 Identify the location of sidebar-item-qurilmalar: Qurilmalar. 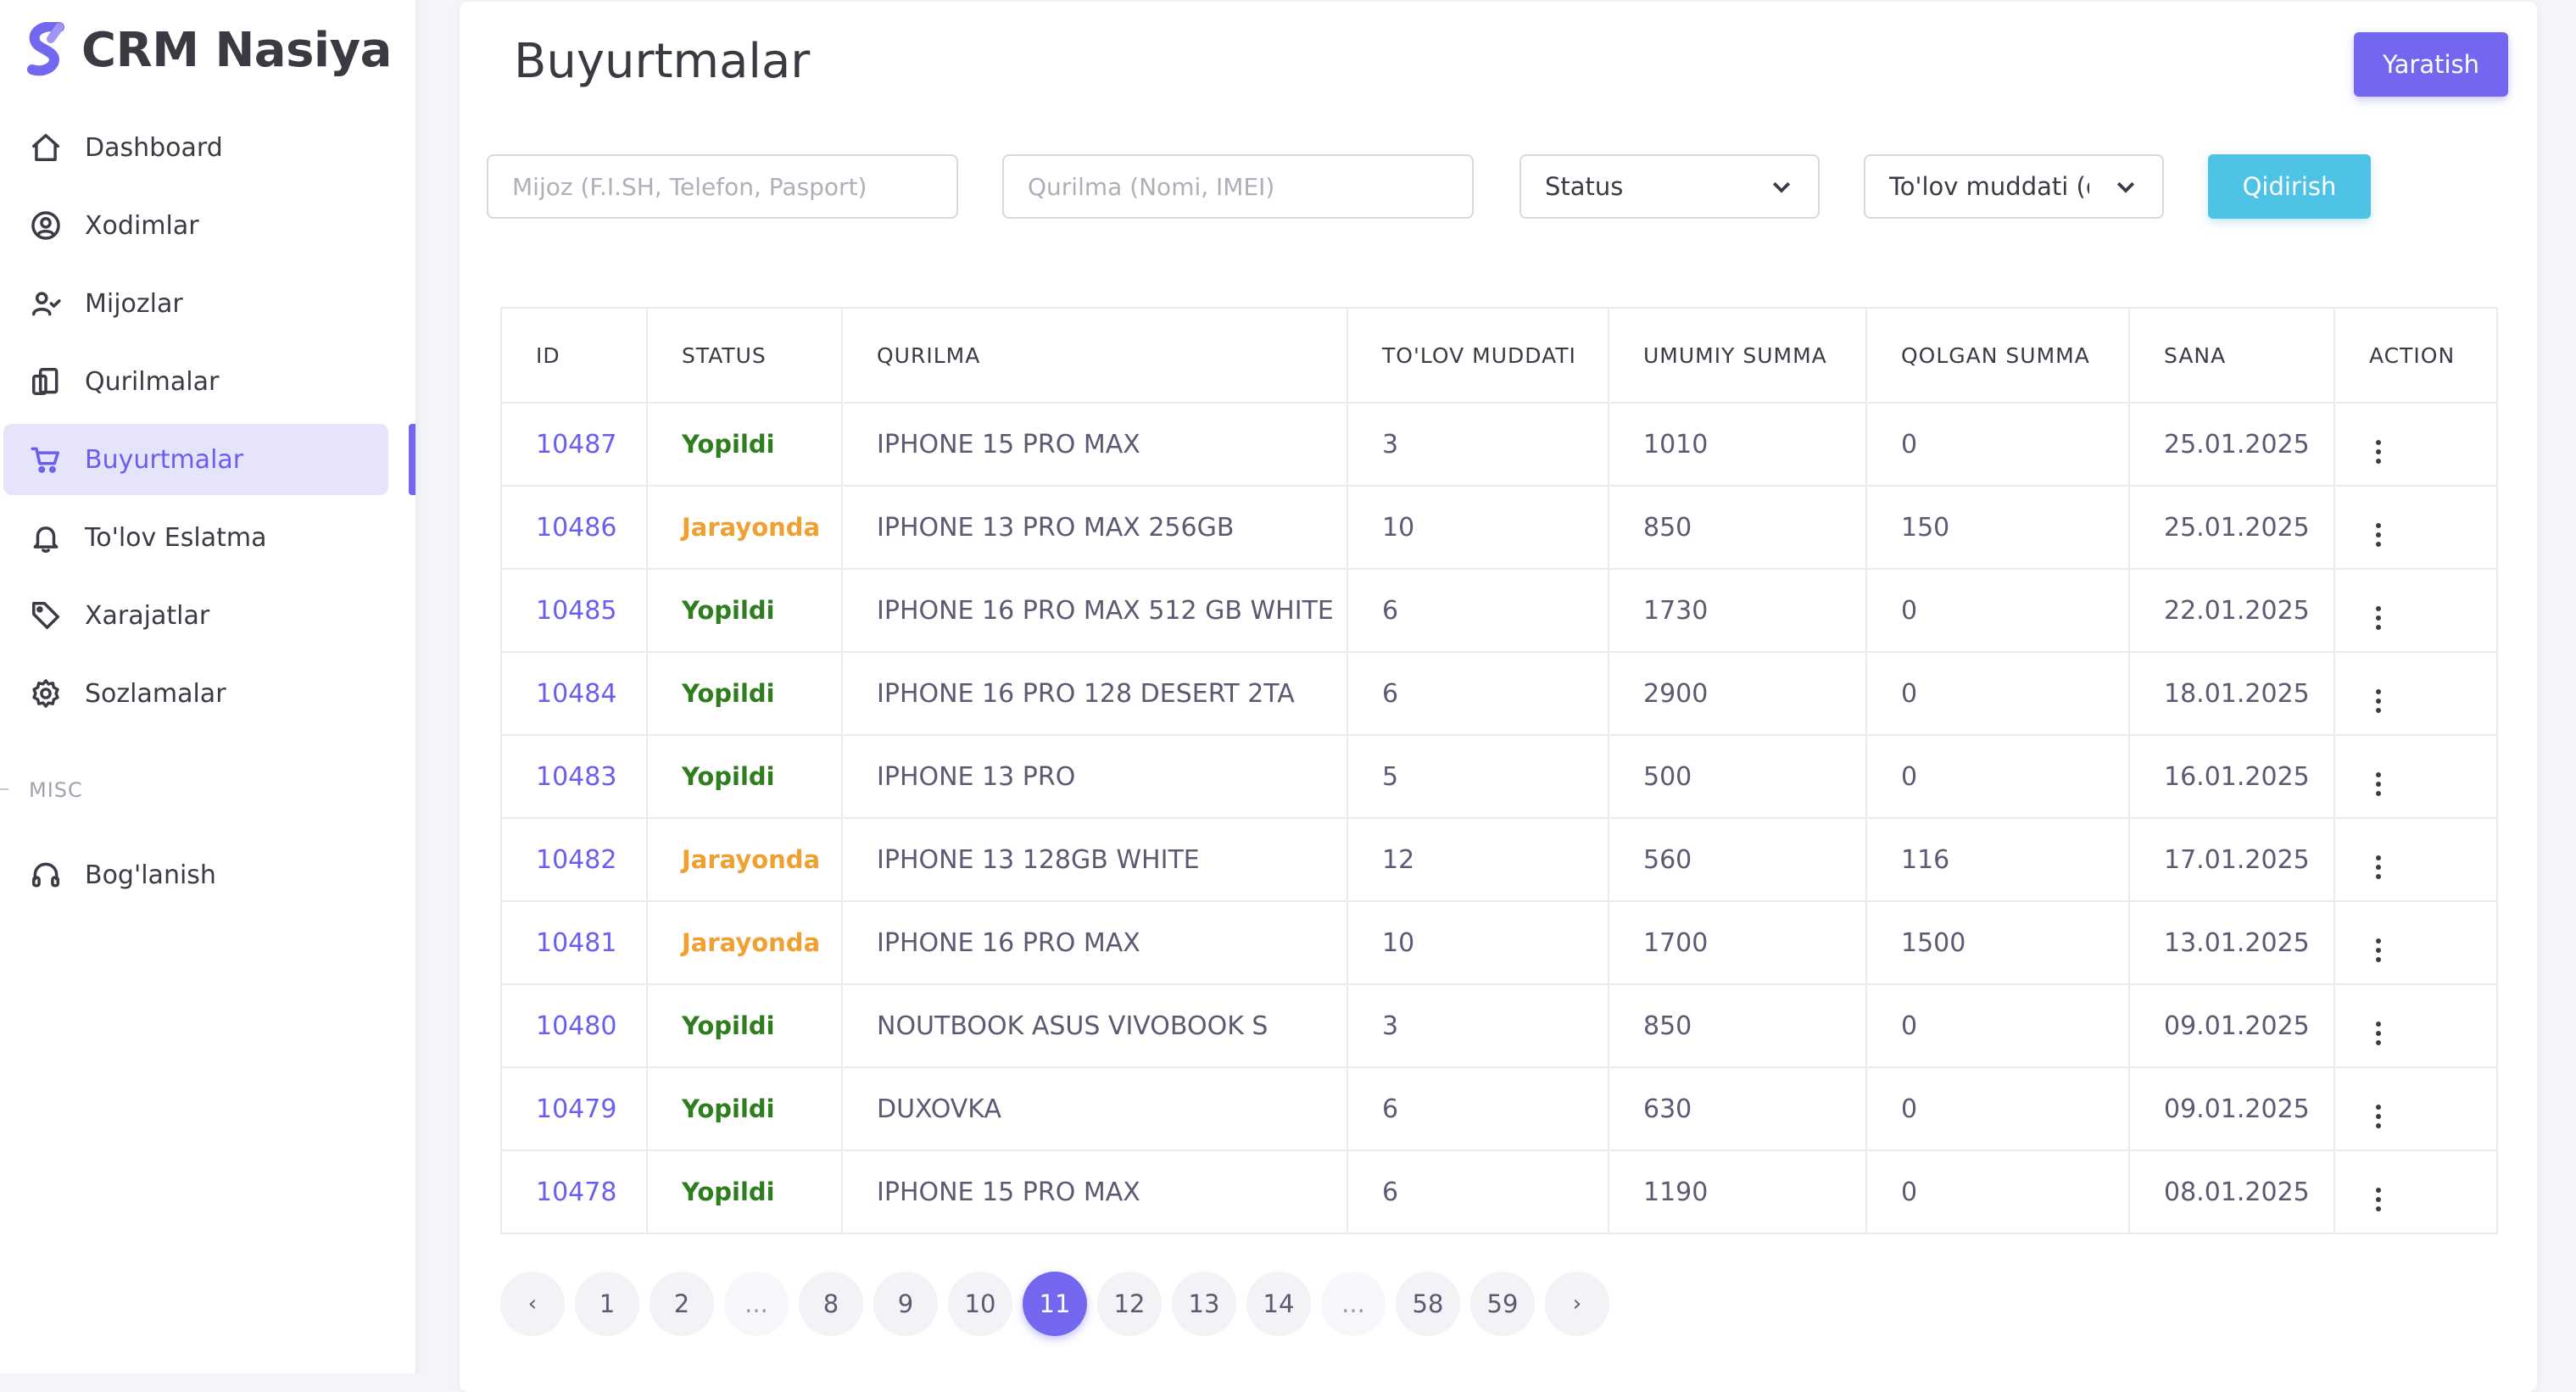
(195, 381).